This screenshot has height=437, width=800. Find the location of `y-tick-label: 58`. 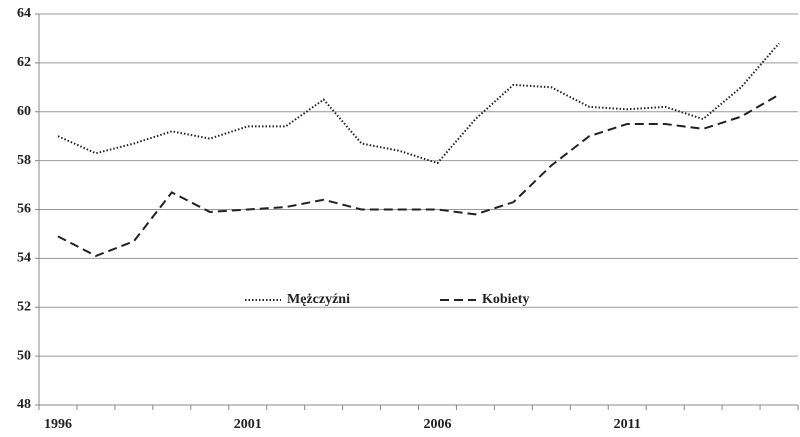

y-tick-label: 58 is located at coordinates (24, 160).